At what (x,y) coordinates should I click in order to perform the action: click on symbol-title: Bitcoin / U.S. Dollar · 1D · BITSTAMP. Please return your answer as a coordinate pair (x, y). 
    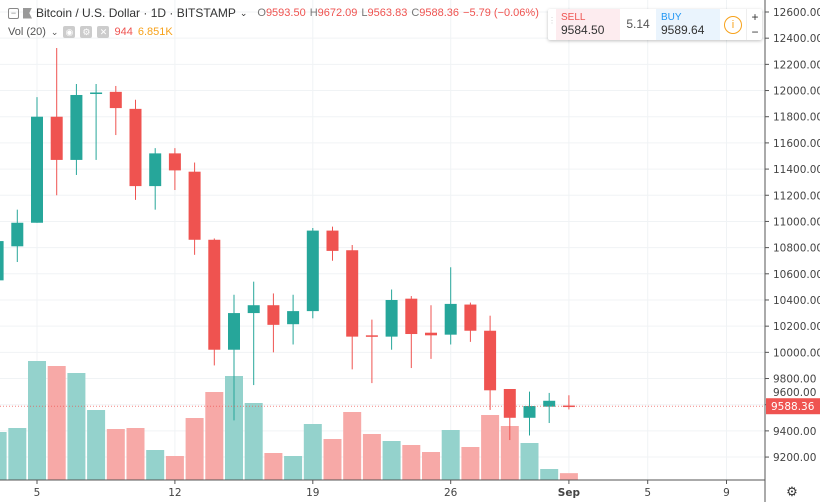
    Looking at the image, I should click on (136, 13).